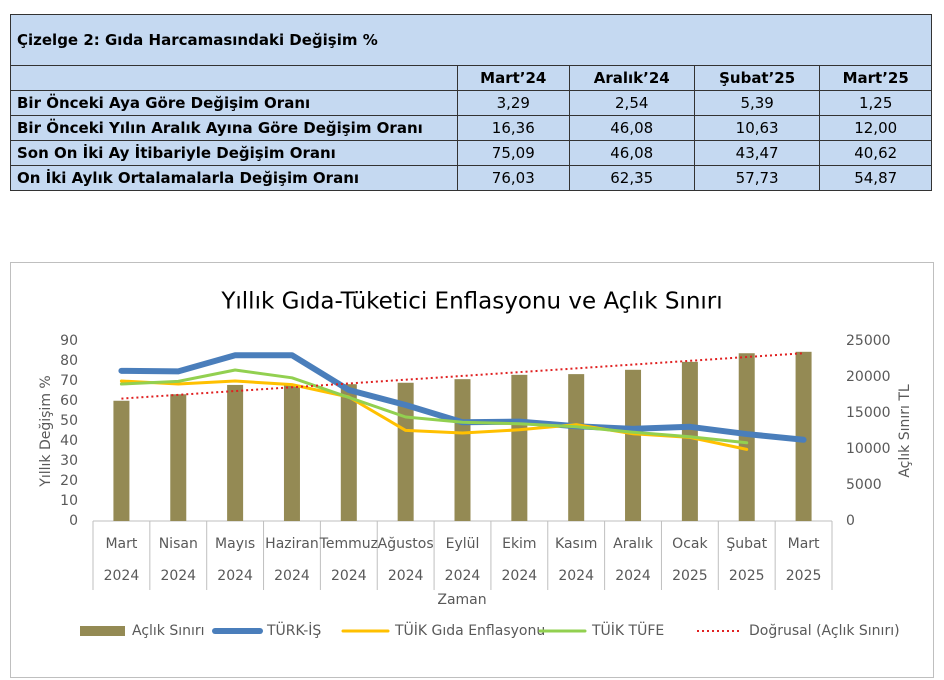 This screenshot has width=944, height=680. I want to click on y-tick-label: 20, so click(69, 481).